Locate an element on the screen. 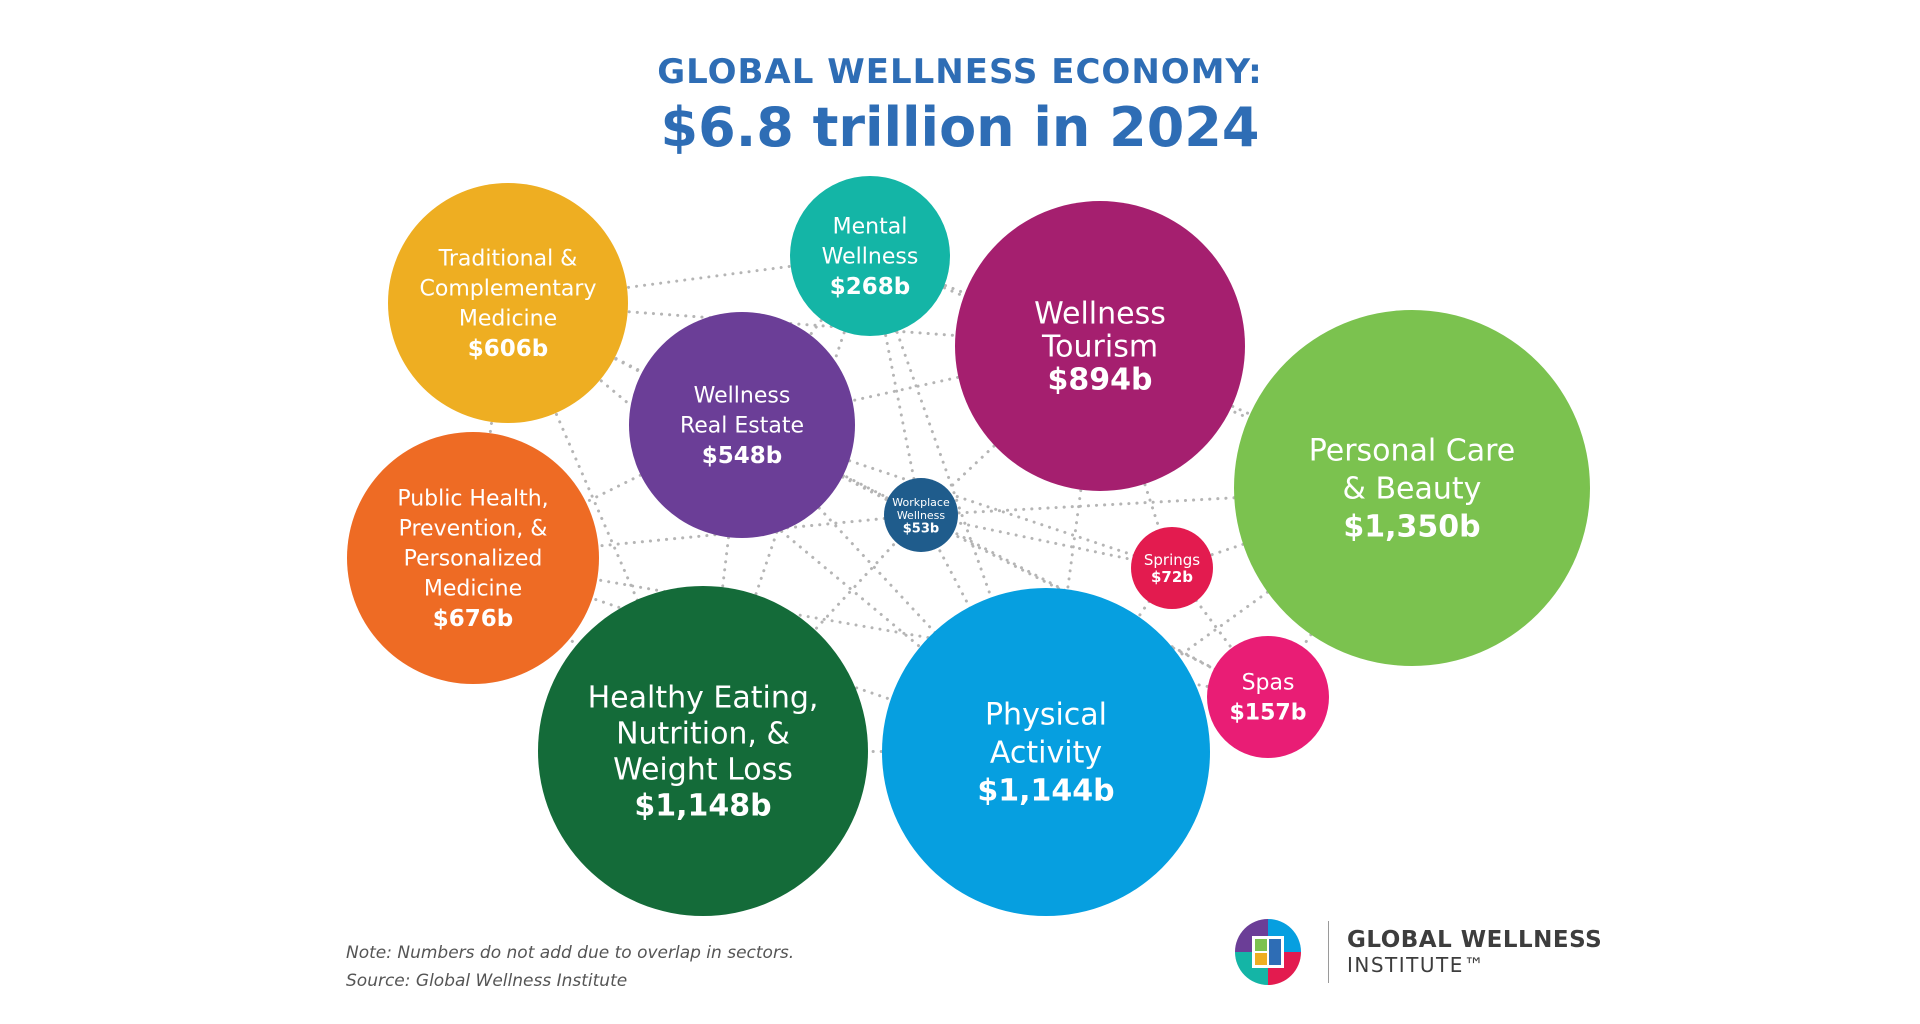  bubble-label: Tourism is located at coordinates (1099, 347).